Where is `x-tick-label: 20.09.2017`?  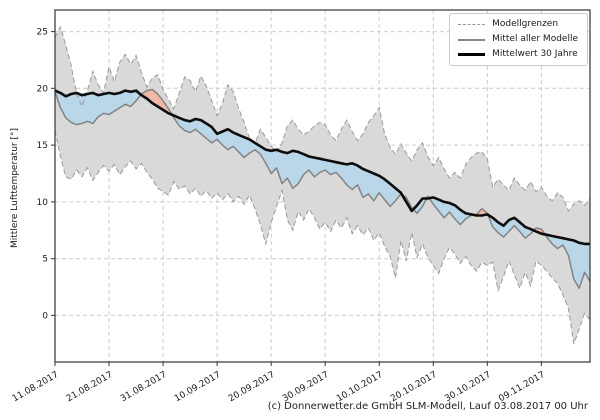 x-tick-label: 20.09.2017 is located at coordinates (252, 387).